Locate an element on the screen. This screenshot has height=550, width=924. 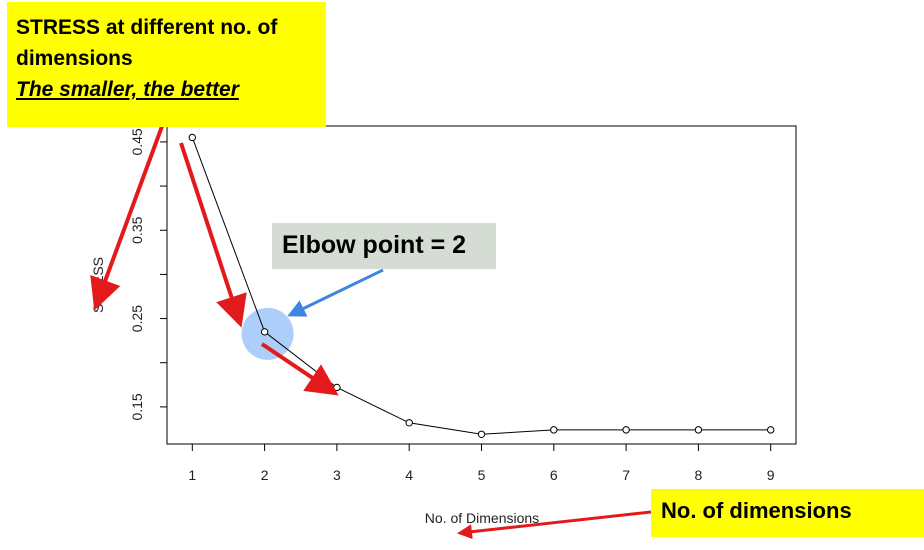
y-tick-label: 0.15 is located at coordinates (137, 406).